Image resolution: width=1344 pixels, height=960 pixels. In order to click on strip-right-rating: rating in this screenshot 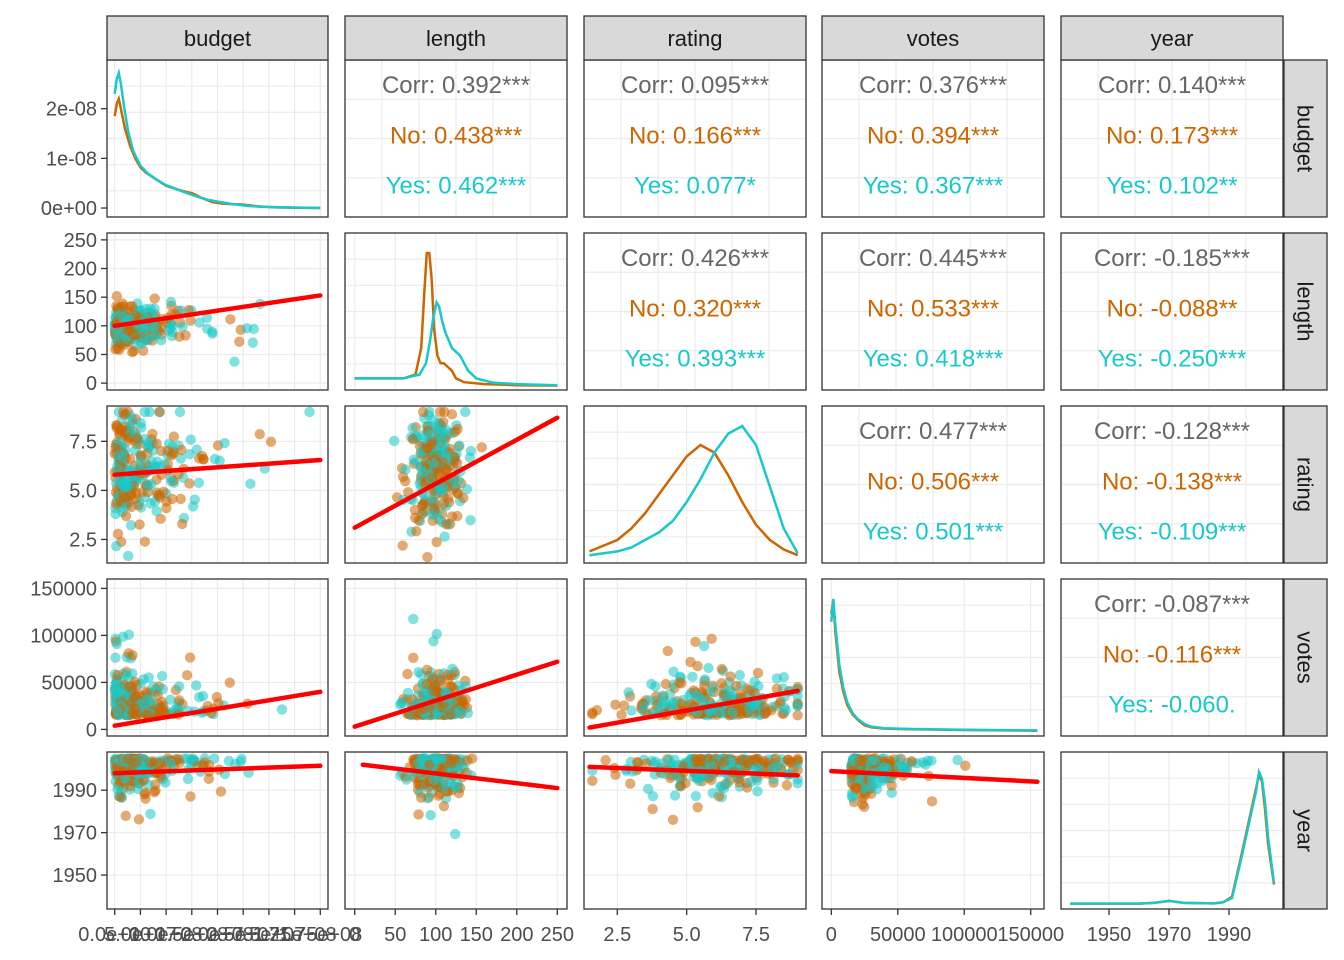, I will do `click(1305, 484)`.